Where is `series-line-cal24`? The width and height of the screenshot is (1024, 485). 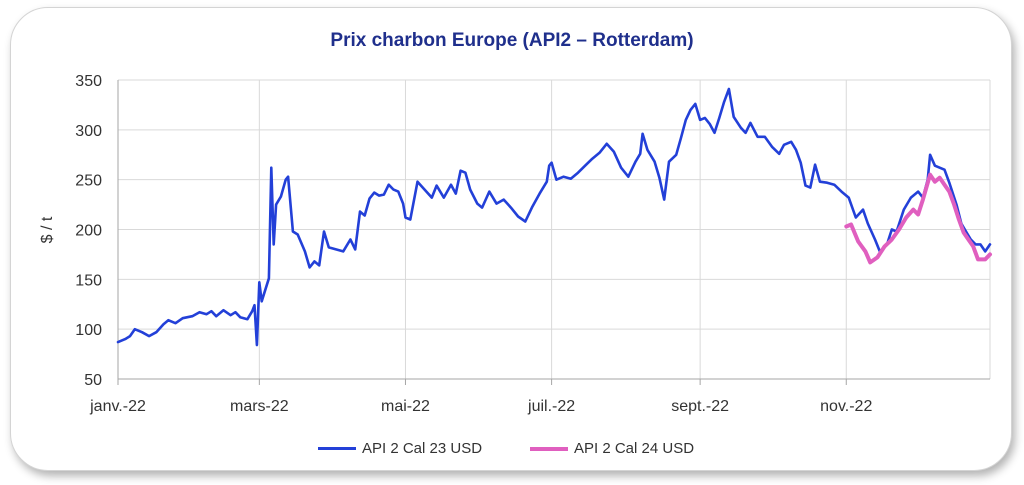
series-line-cal24 is located at coordinates (918, 218).